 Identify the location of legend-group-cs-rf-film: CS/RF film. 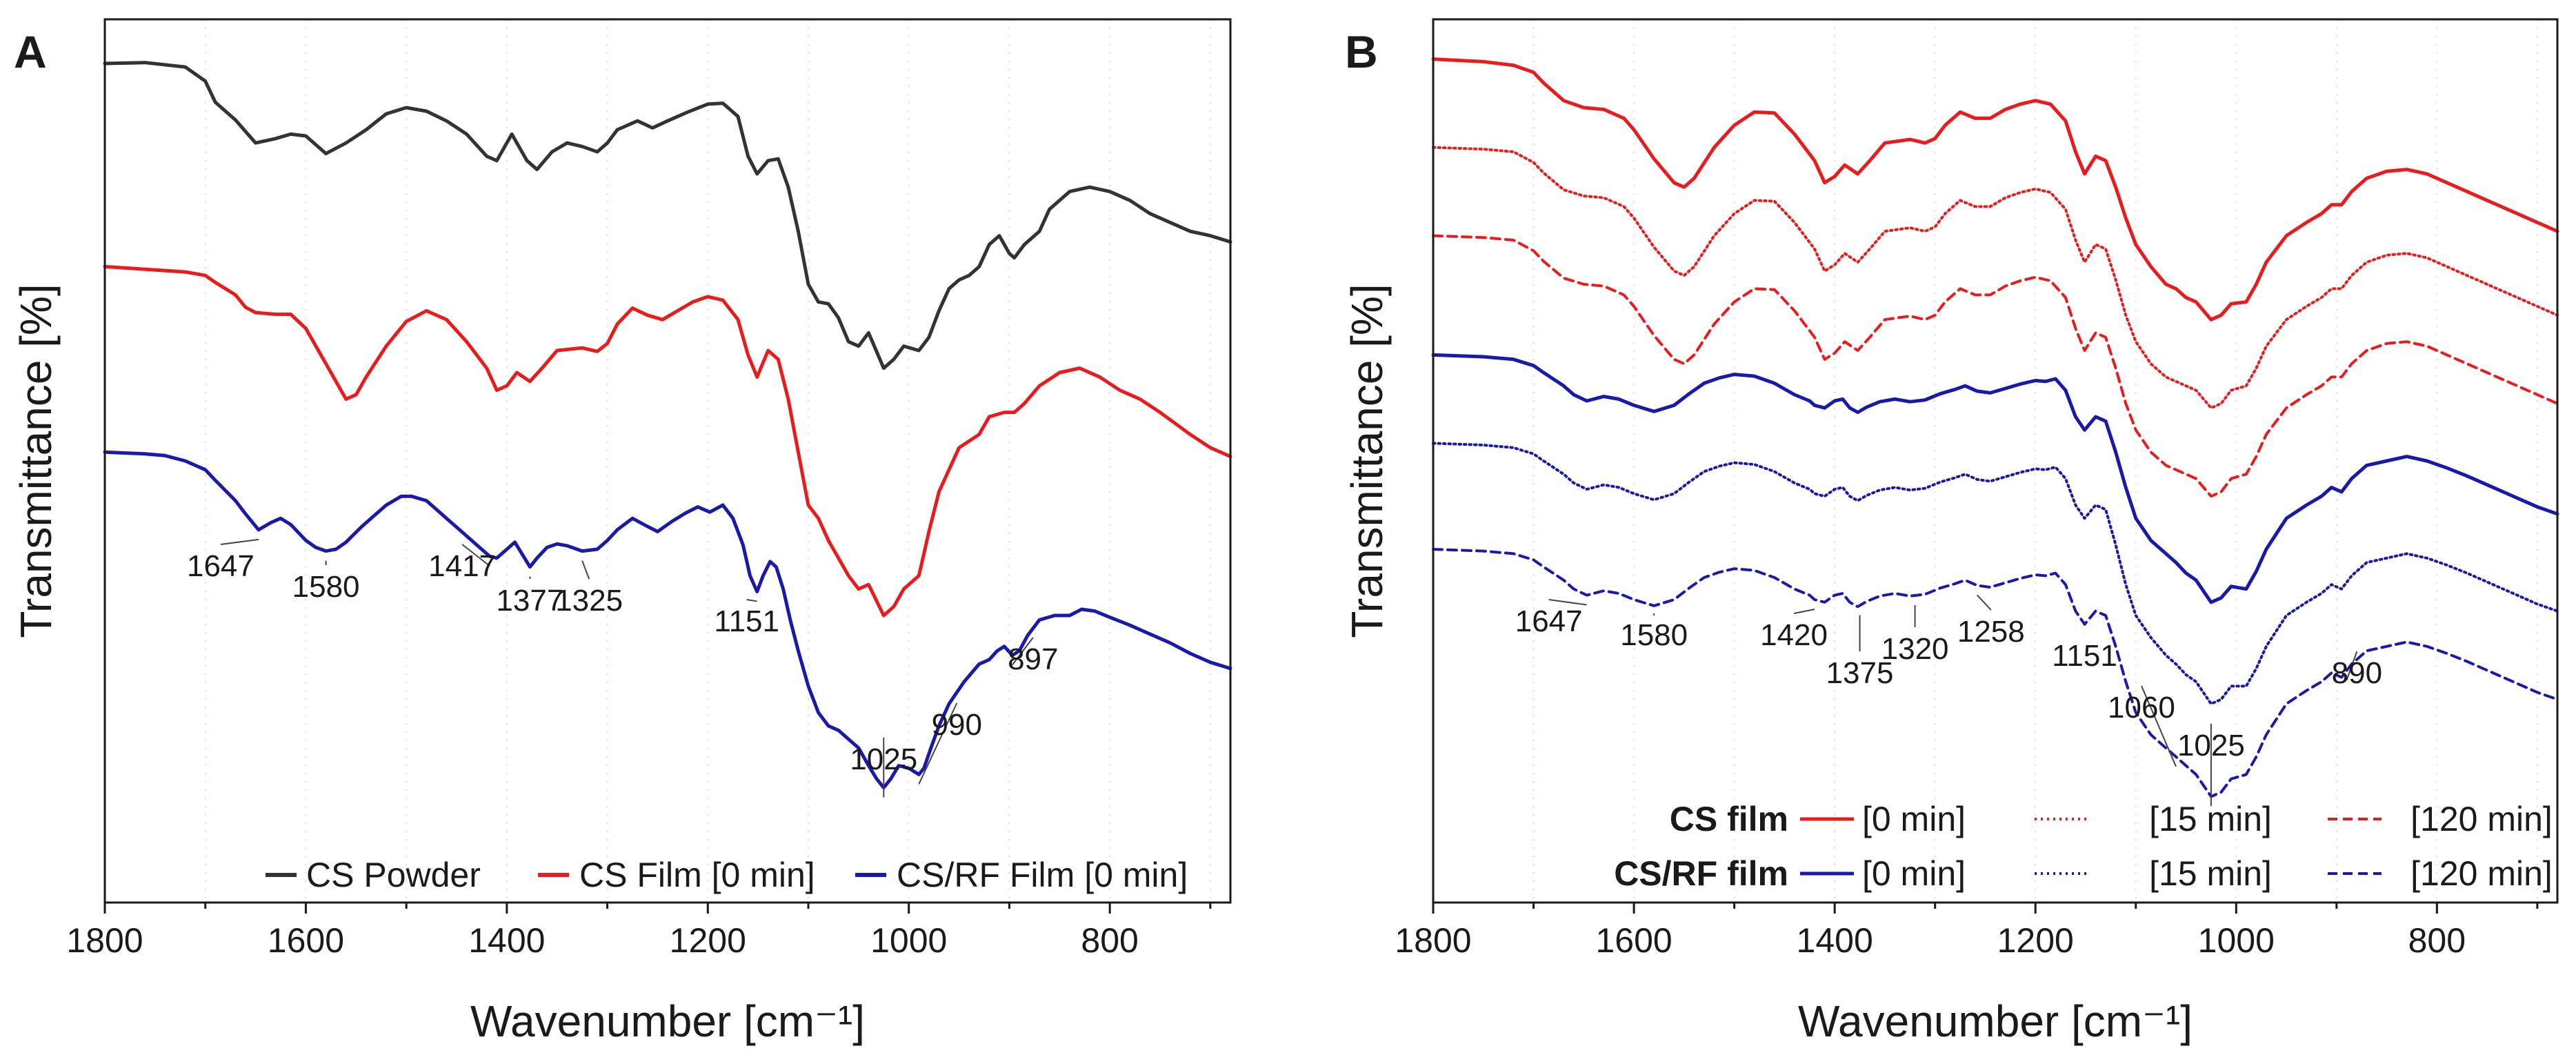
(1701, 873).